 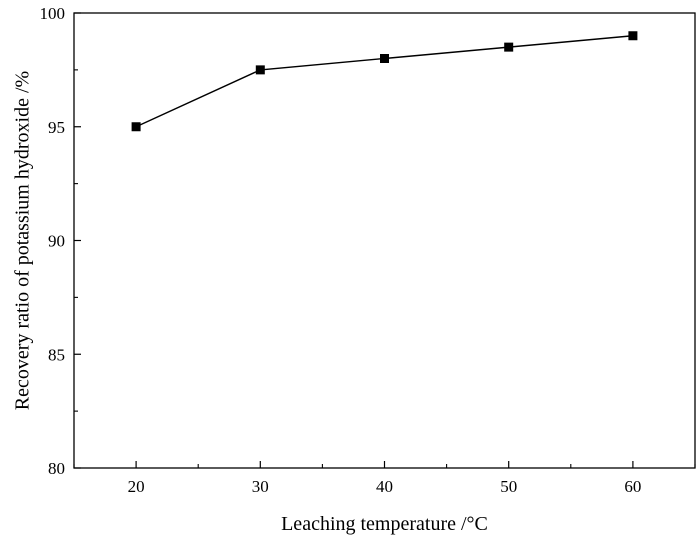 What do you see at coordinates (384, 486) in the screenshot?
I see `x-tick-label: 40` at bounding box center [384, 486].